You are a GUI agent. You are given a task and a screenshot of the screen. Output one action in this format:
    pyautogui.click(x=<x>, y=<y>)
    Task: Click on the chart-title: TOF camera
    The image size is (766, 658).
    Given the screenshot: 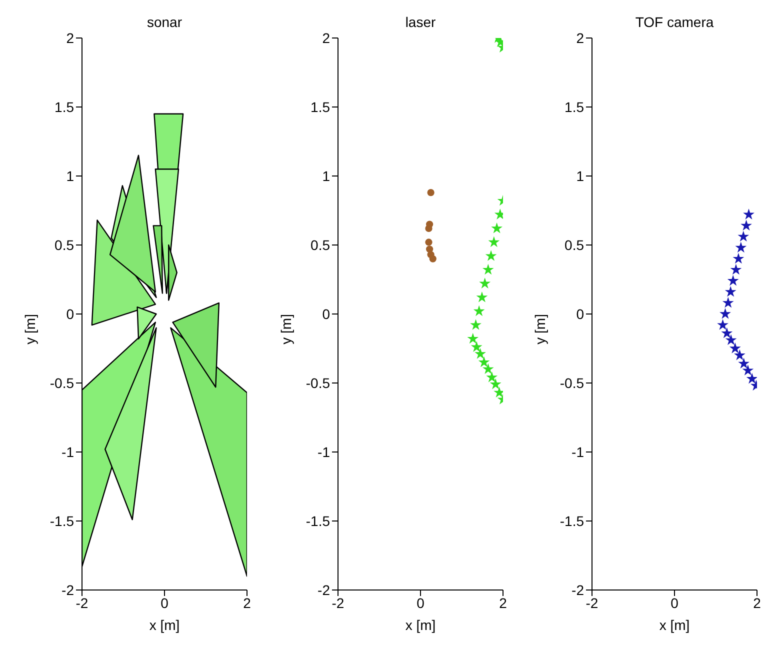 What is the action you would take?
    pyautogui.click(x=674, y=22)
    